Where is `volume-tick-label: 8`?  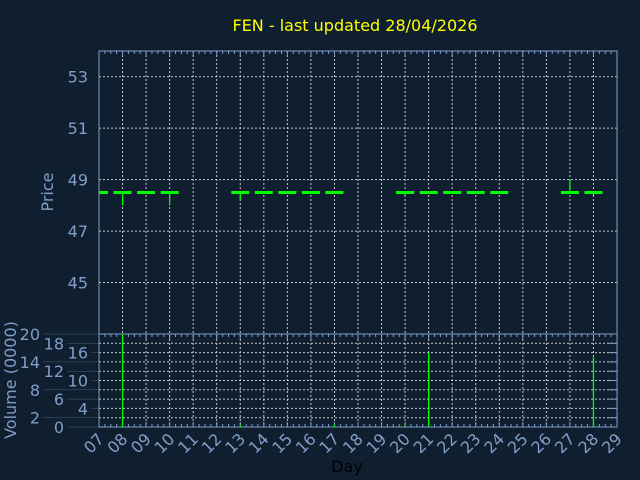 volume-tick-label: 8 is located at coordinates (35, 390).